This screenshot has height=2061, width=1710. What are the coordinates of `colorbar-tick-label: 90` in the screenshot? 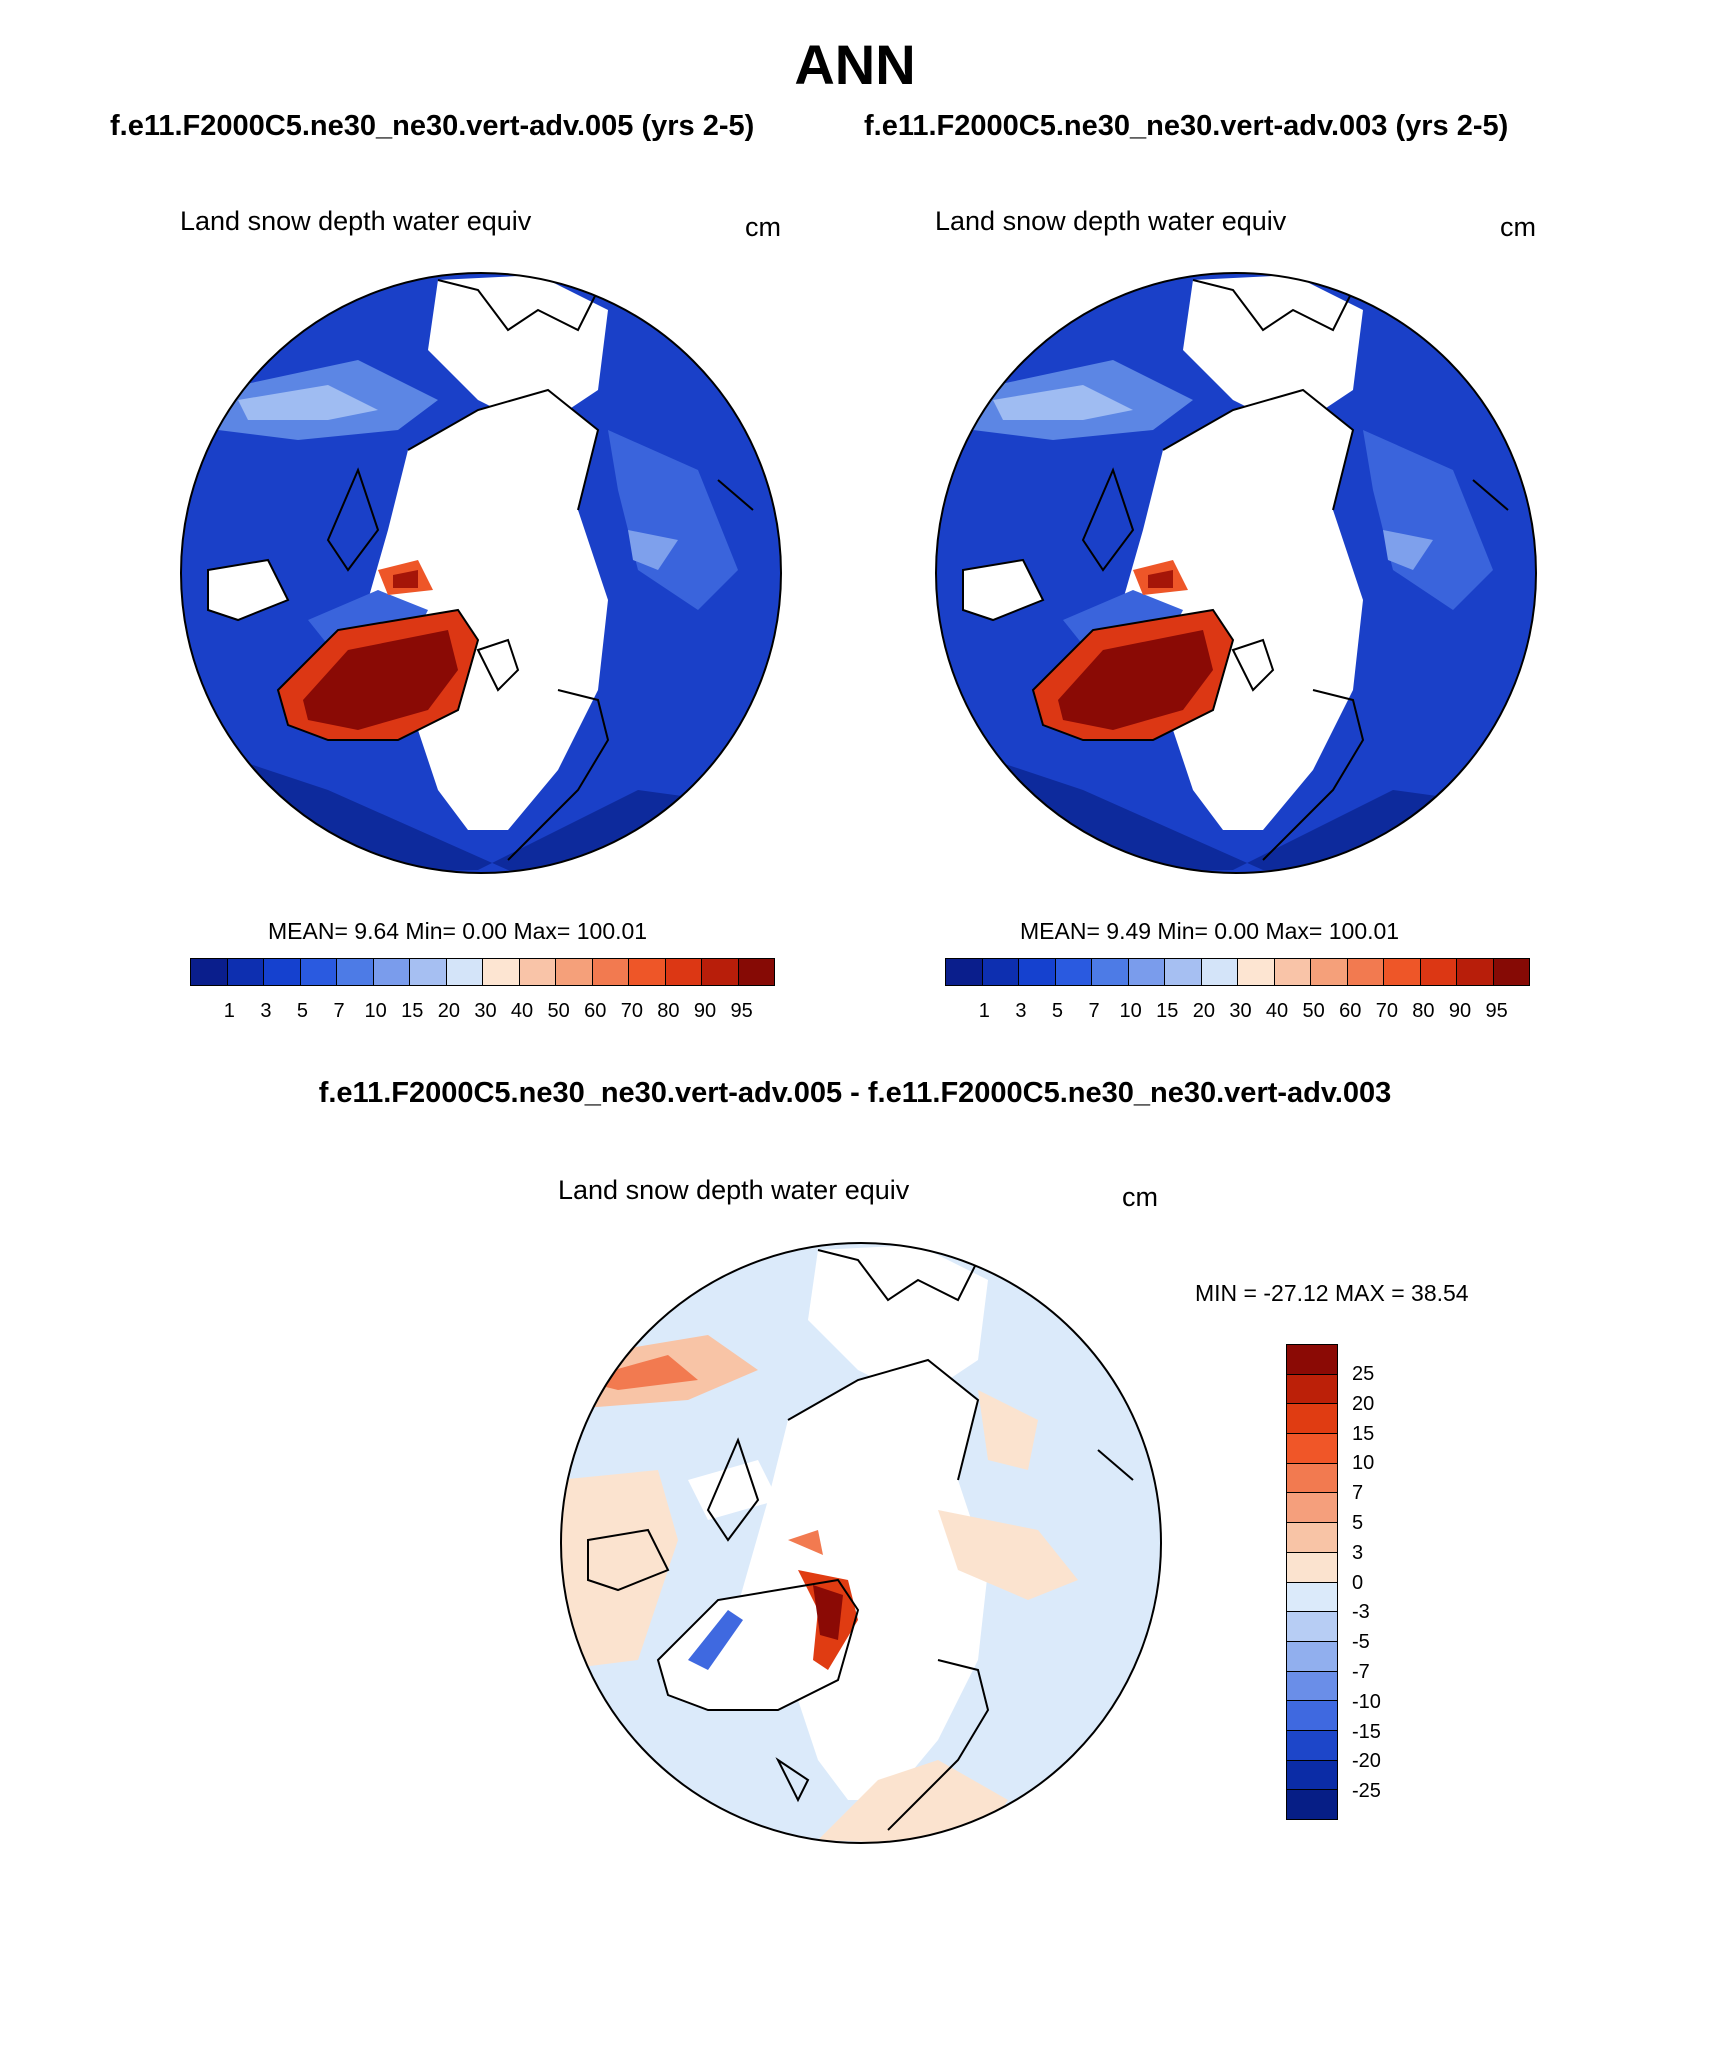 It's located at (1460, 1011).